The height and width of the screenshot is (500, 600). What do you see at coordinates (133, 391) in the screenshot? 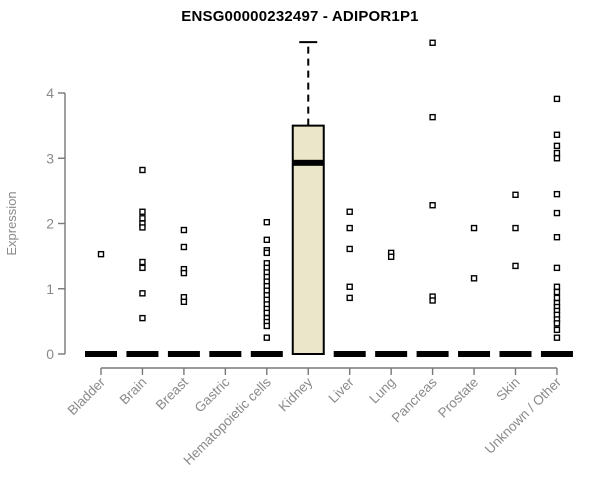
I see `x-tick-label-brain: Brain` at bounding box center [133, 391].